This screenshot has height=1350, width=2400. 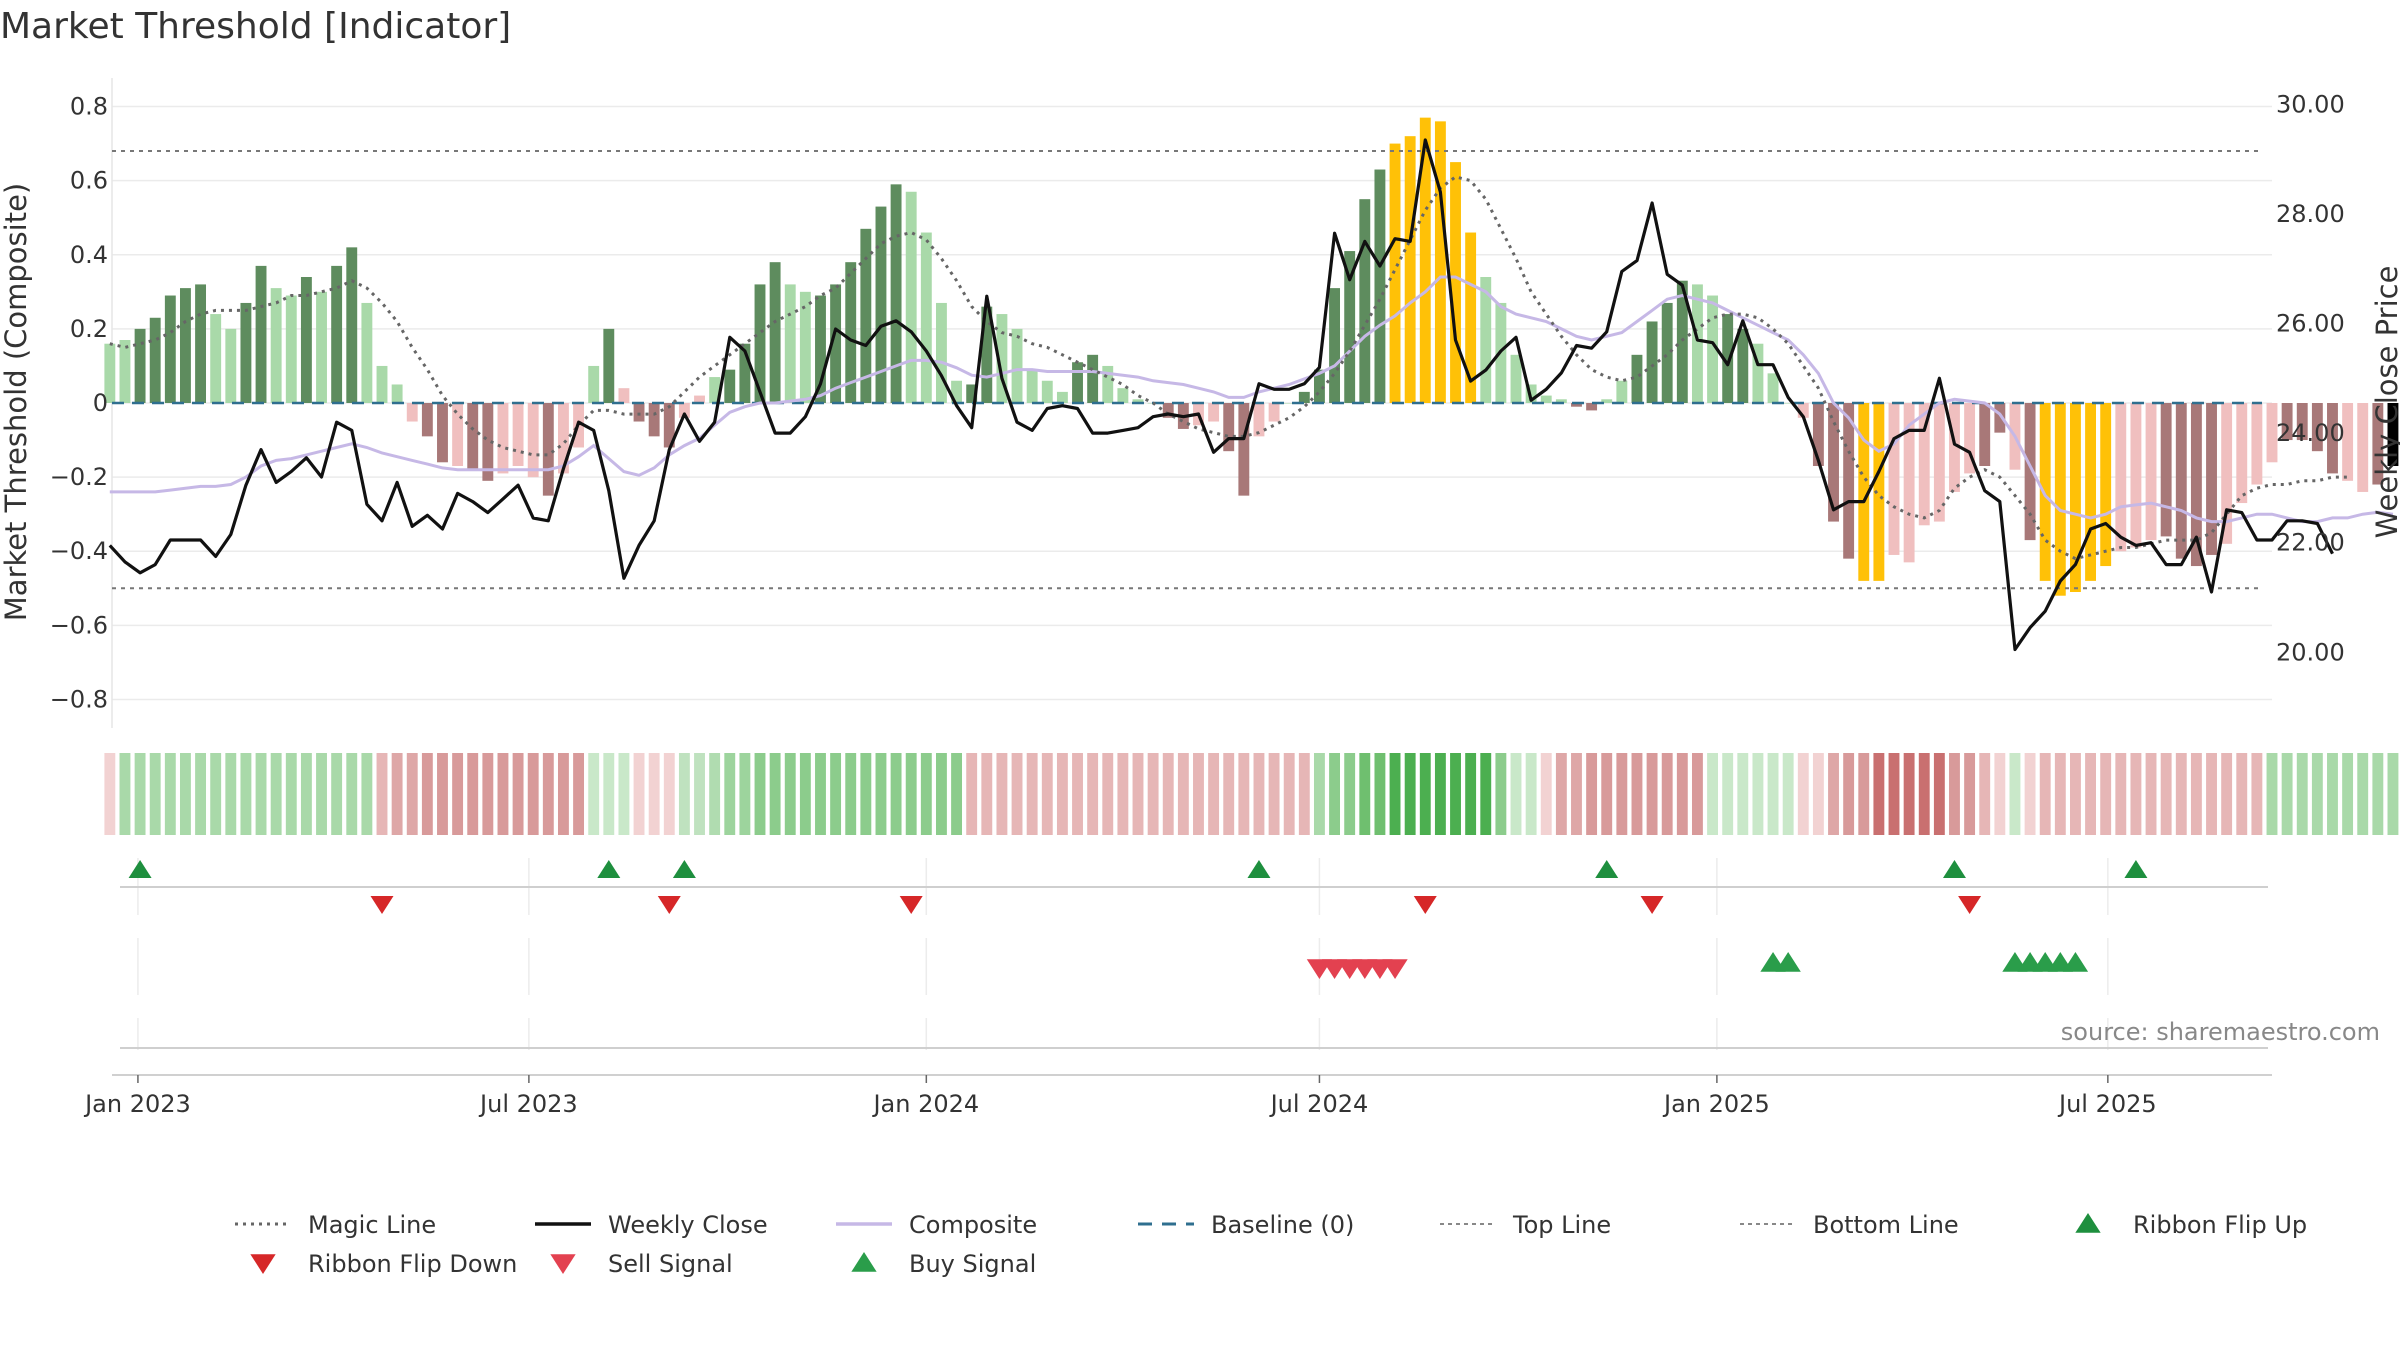 I want to click on legend-label: Baseline (0), so click(x=1282, y=1225).